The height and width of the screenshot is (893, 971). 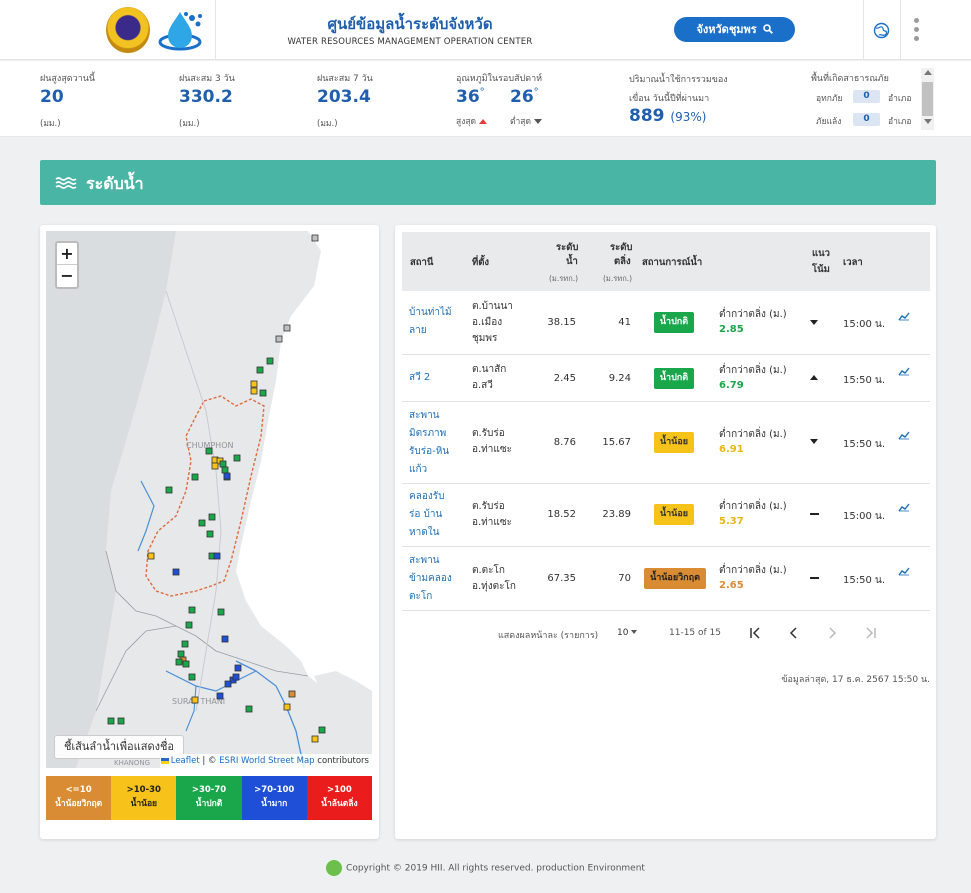 I want to click on table-row-time: 15:50 น., so click(x=864, y=580).